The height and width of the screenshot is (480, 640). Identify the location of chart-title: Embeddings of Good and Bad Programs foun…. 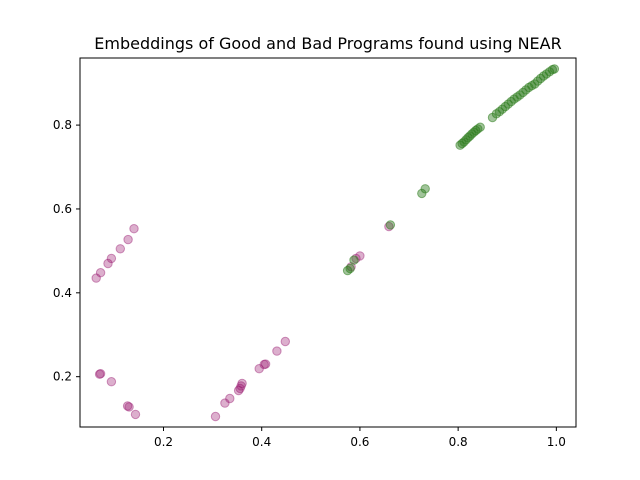
(327, 43).